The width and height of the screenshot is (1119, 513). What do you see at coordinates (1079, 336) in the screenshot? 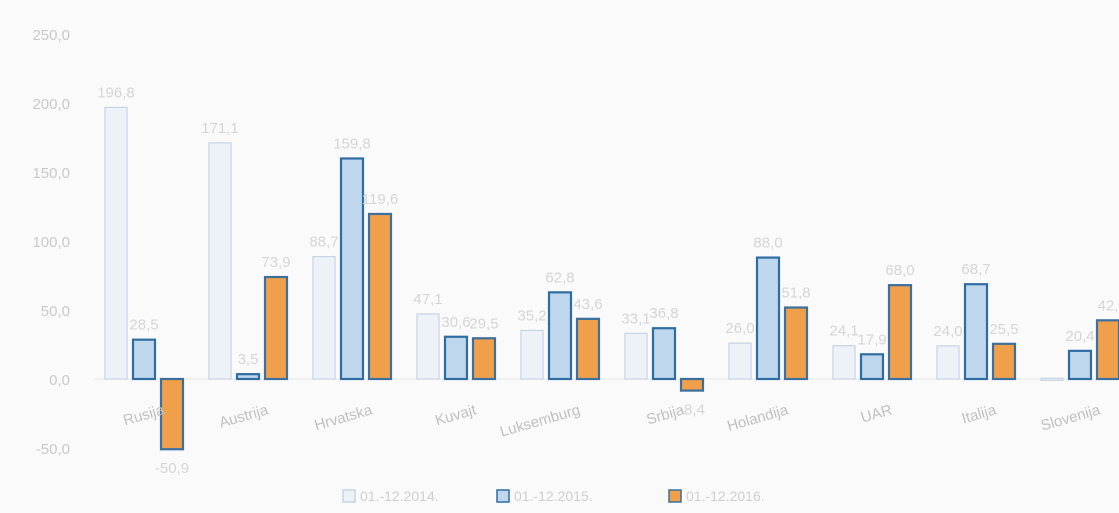
I see `data-label: 20,4` at bounding box center [1079, 336].